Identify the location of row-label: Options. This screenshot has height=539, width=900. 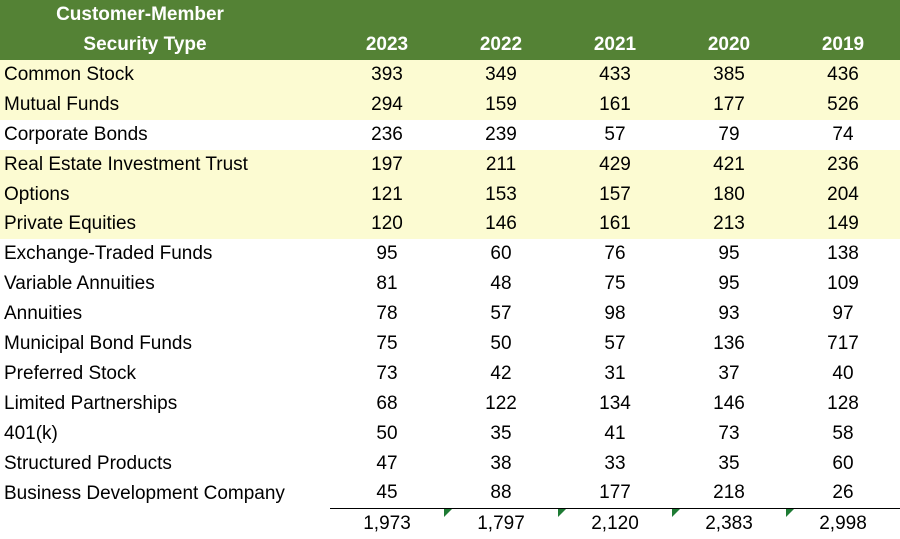
(165, 194).